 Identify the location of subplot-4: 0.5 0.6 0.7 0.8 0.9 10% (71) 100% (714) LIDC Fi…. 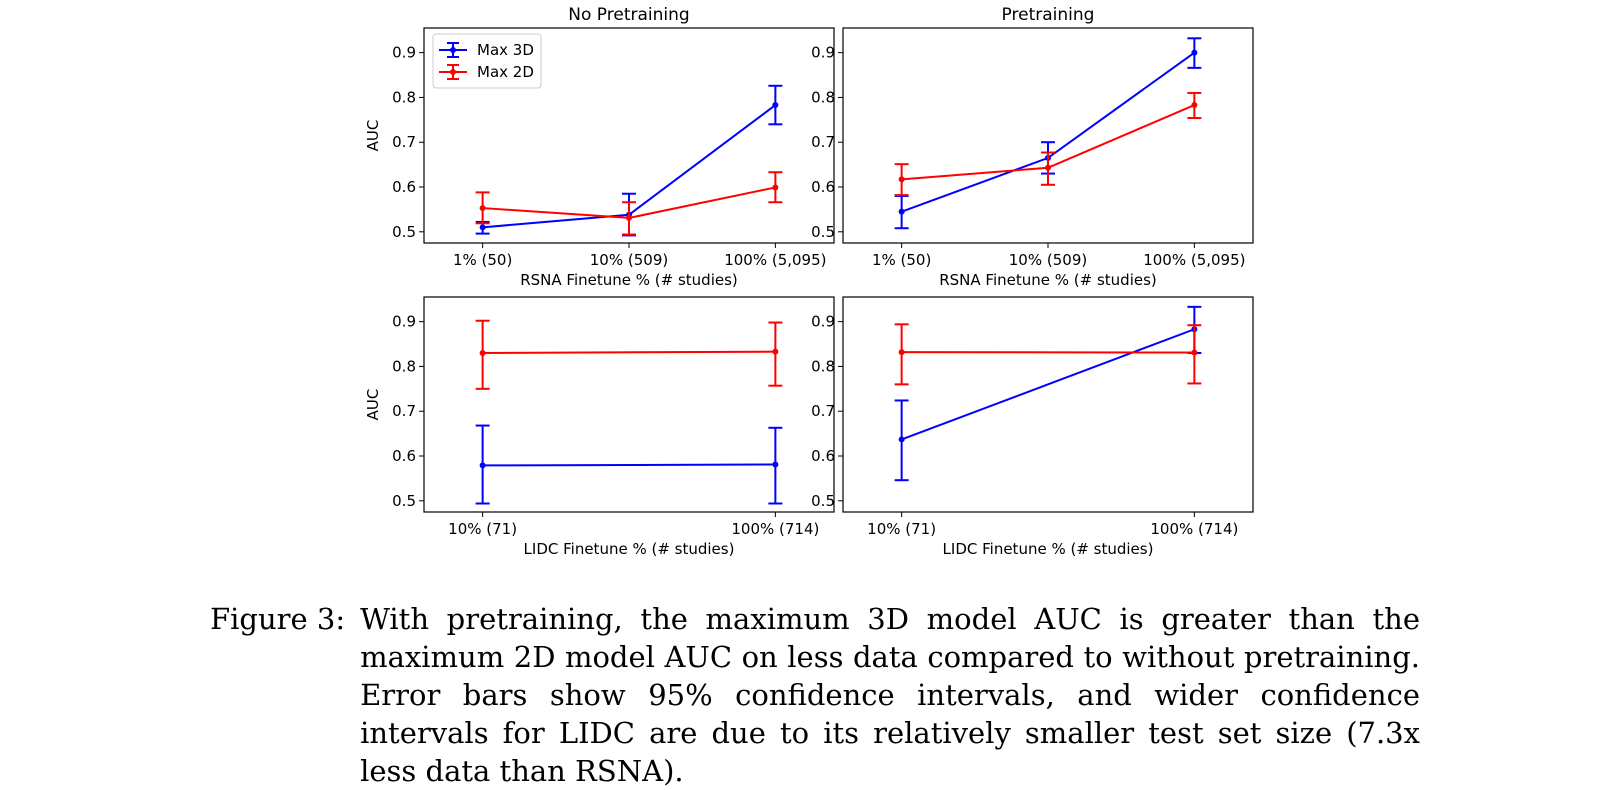
(1032, 427).